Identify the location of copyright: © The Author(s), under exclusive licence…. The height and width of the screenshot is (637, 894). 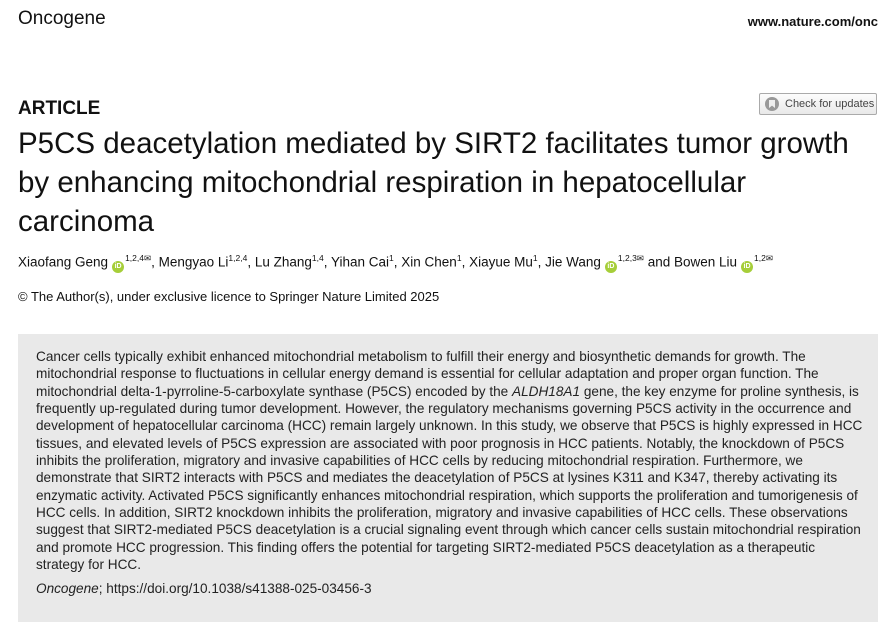
(229, 296).